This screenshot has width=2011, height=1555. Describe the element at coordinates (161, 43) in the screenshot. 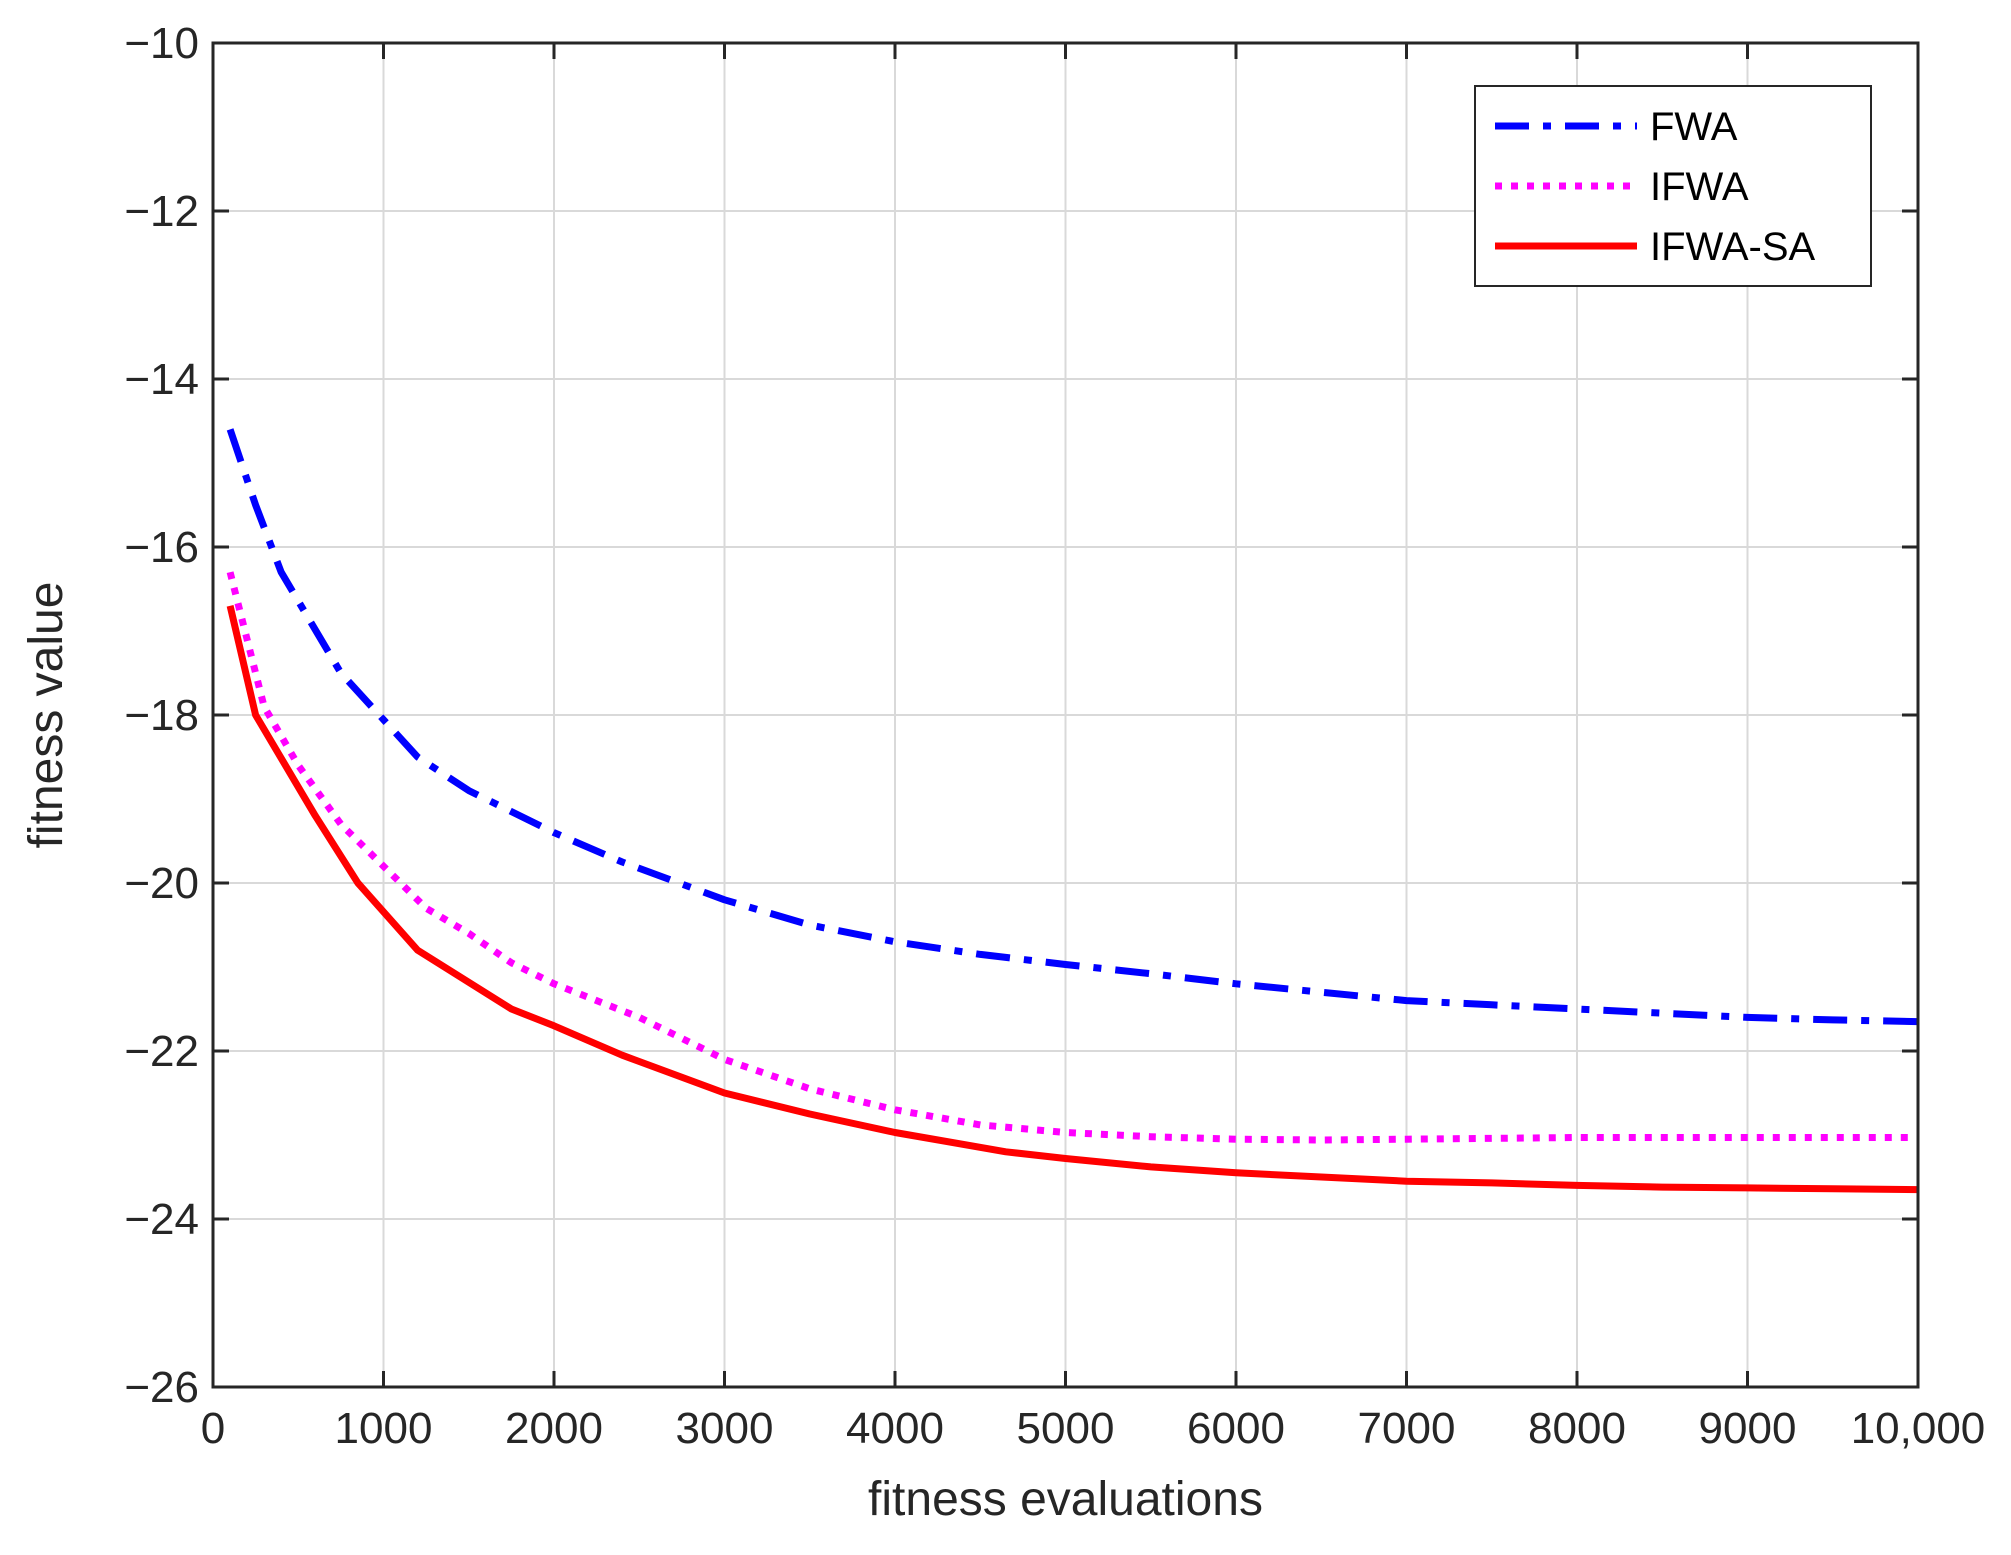

I see `y-tick-label: −10` at that location.